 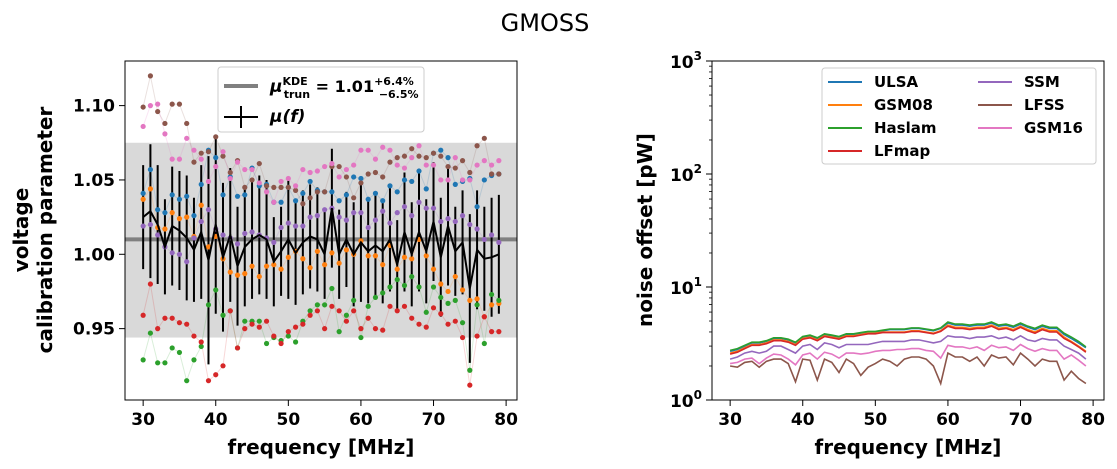 I want to click on x-tick-label: 60, so click(x=948, y=420).